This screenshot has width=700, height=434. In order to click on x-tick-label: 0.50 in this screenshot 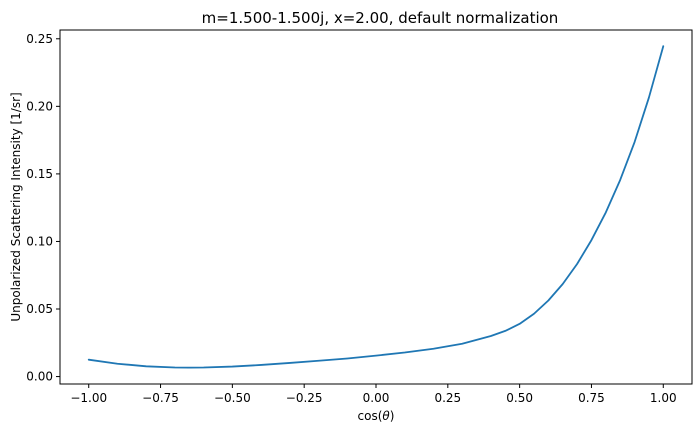, I will do `click(519, 398)`.